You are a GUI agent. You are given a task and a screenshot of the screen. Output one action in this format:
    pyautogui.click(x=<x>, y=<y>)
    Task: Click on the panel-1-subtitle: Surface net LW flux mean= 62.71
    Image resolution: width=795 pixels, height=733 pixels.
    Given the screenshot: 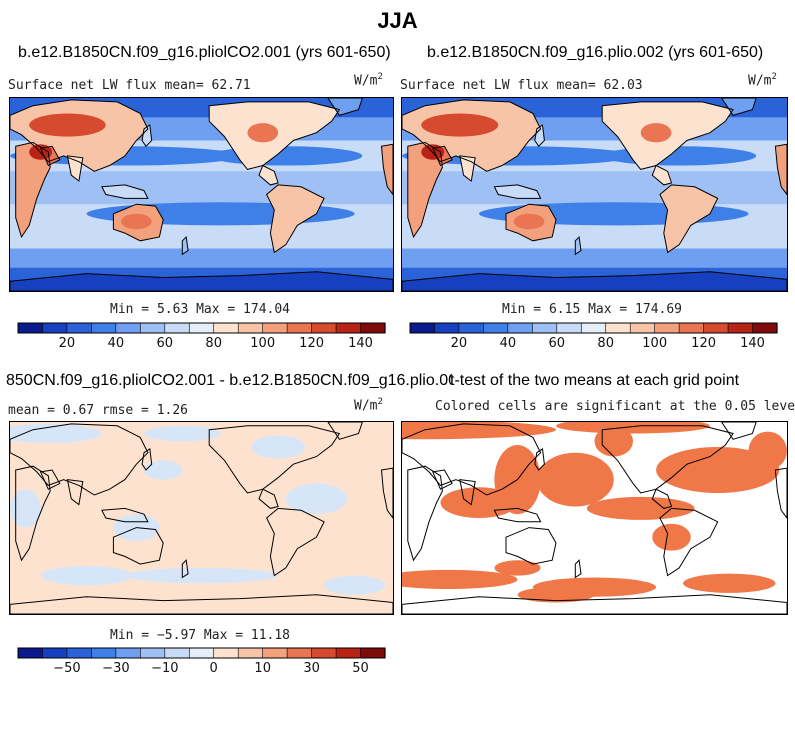 What is the action you would take?
    pyautogui.click(x=129, y=85)
    